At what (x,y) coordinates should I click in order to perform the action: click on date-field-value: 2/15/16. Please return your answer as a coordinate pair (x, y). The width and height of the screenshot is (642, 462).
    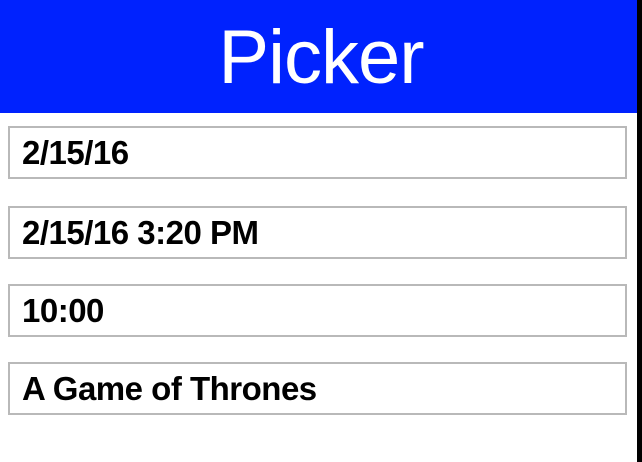
    Looking at the image, I should click on (75, 152).